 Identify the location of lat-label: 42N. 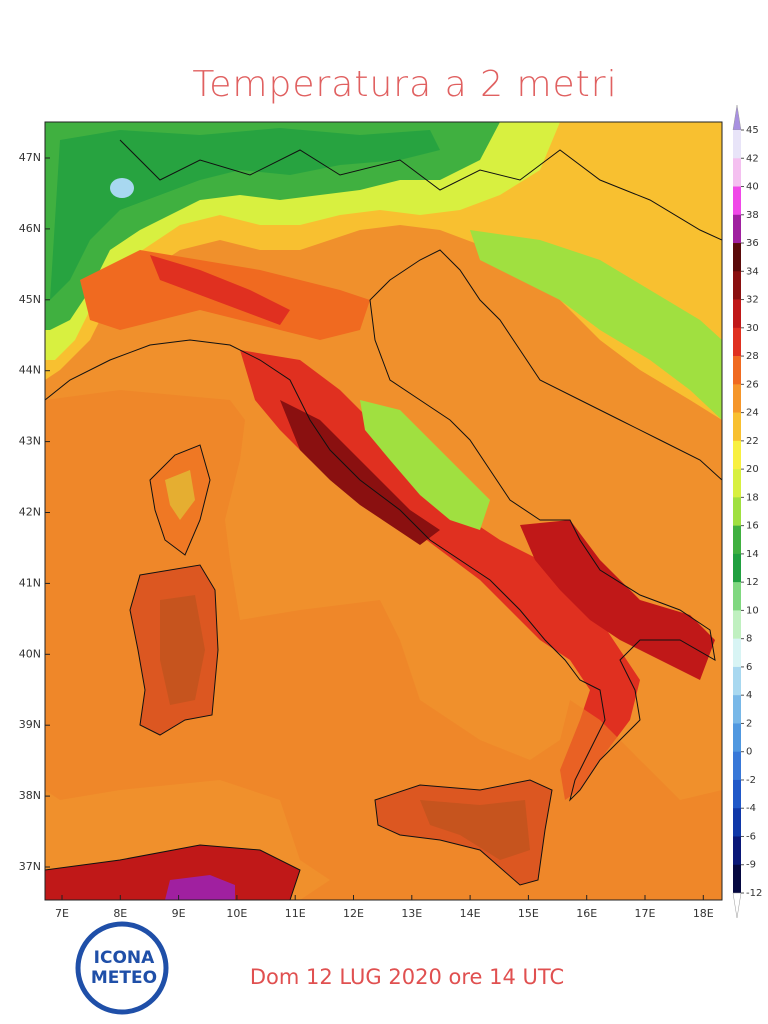
(30, 512).